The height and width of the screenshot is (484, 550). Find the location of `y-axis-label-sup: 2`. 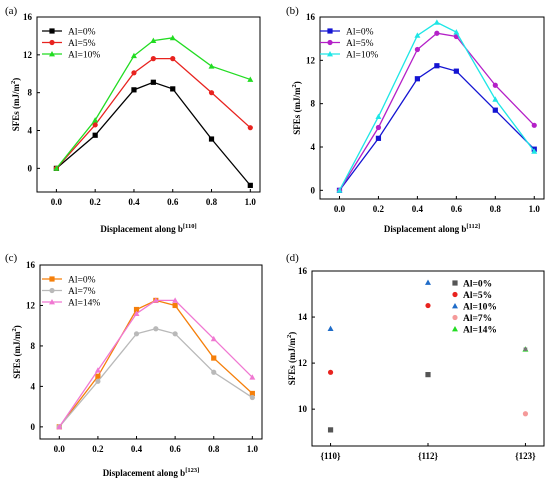

y-axis-label-sup: 2 is located at coordinates (294, 85).